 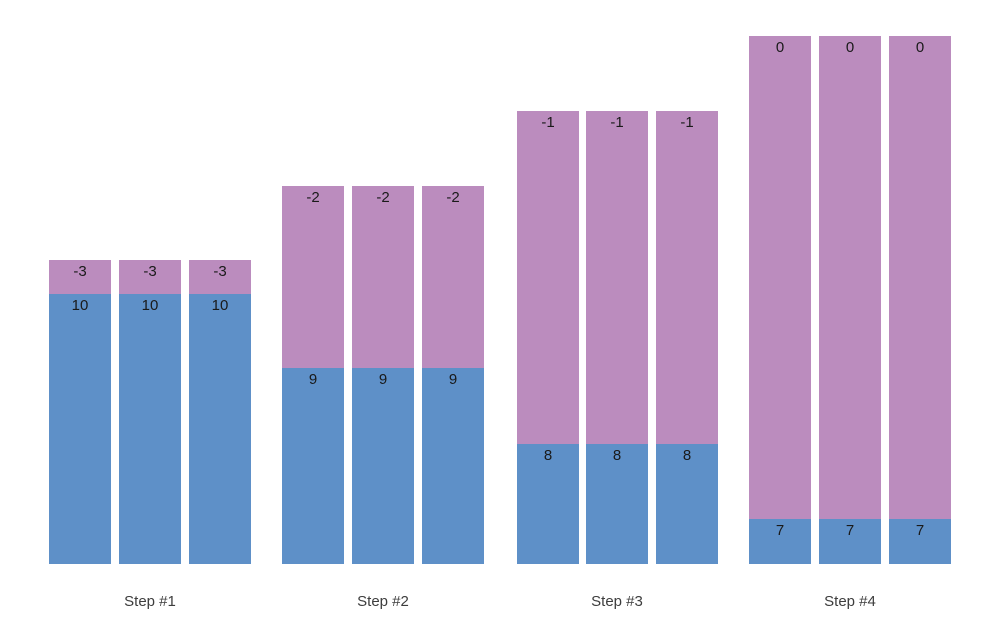 I want to click on category-label: Step #2, so click(x=383, y=601).